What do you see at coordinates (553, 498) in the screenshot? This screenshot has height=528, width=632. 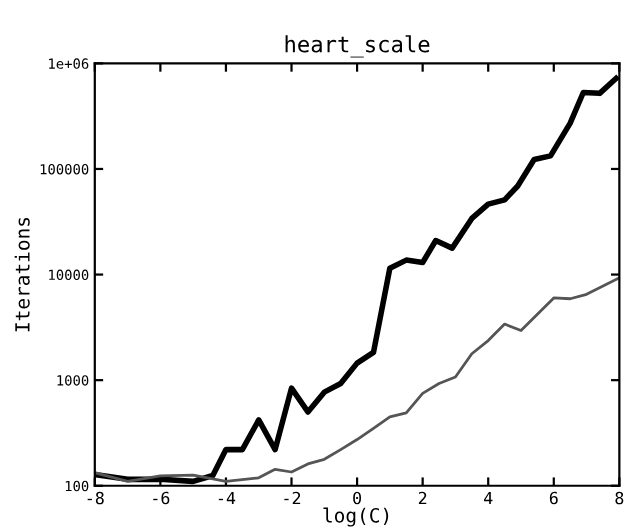 I see `x-tick-label: 6` at bounding box center [553, 498].